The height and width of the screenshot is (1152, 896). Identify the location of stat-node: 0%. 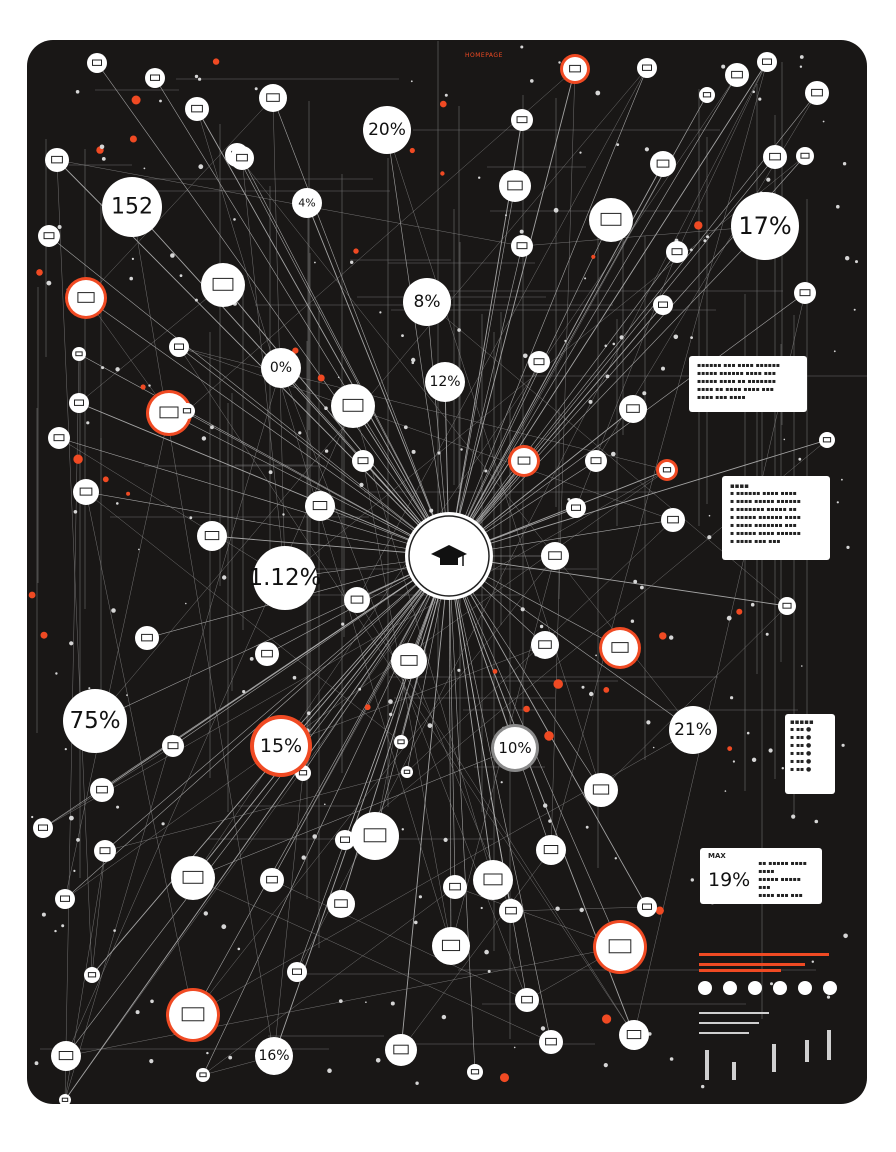
(281, 368).